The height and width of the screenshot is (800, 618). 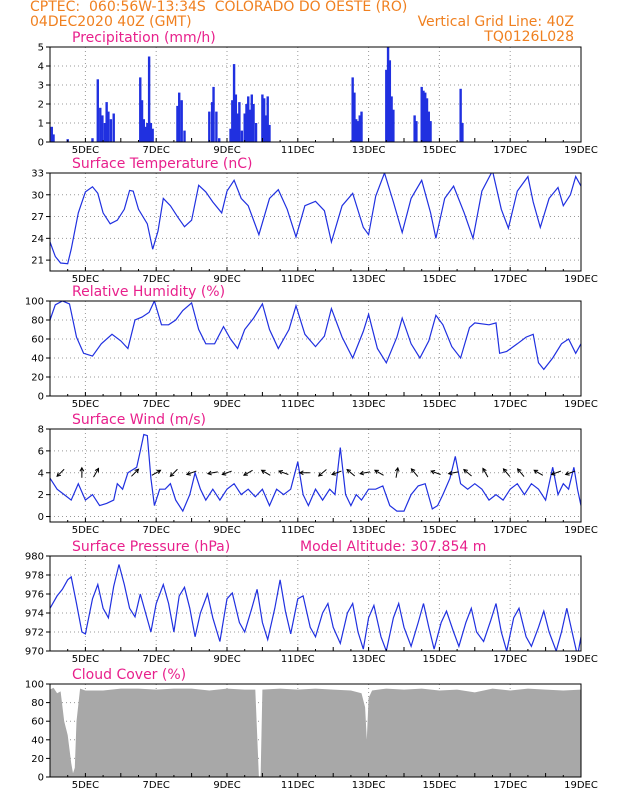 What do you see at coordinates (581, 404) in the screenshot?
I see `rh-xtick-label: 19DEC` at bounding box center [581, 404].